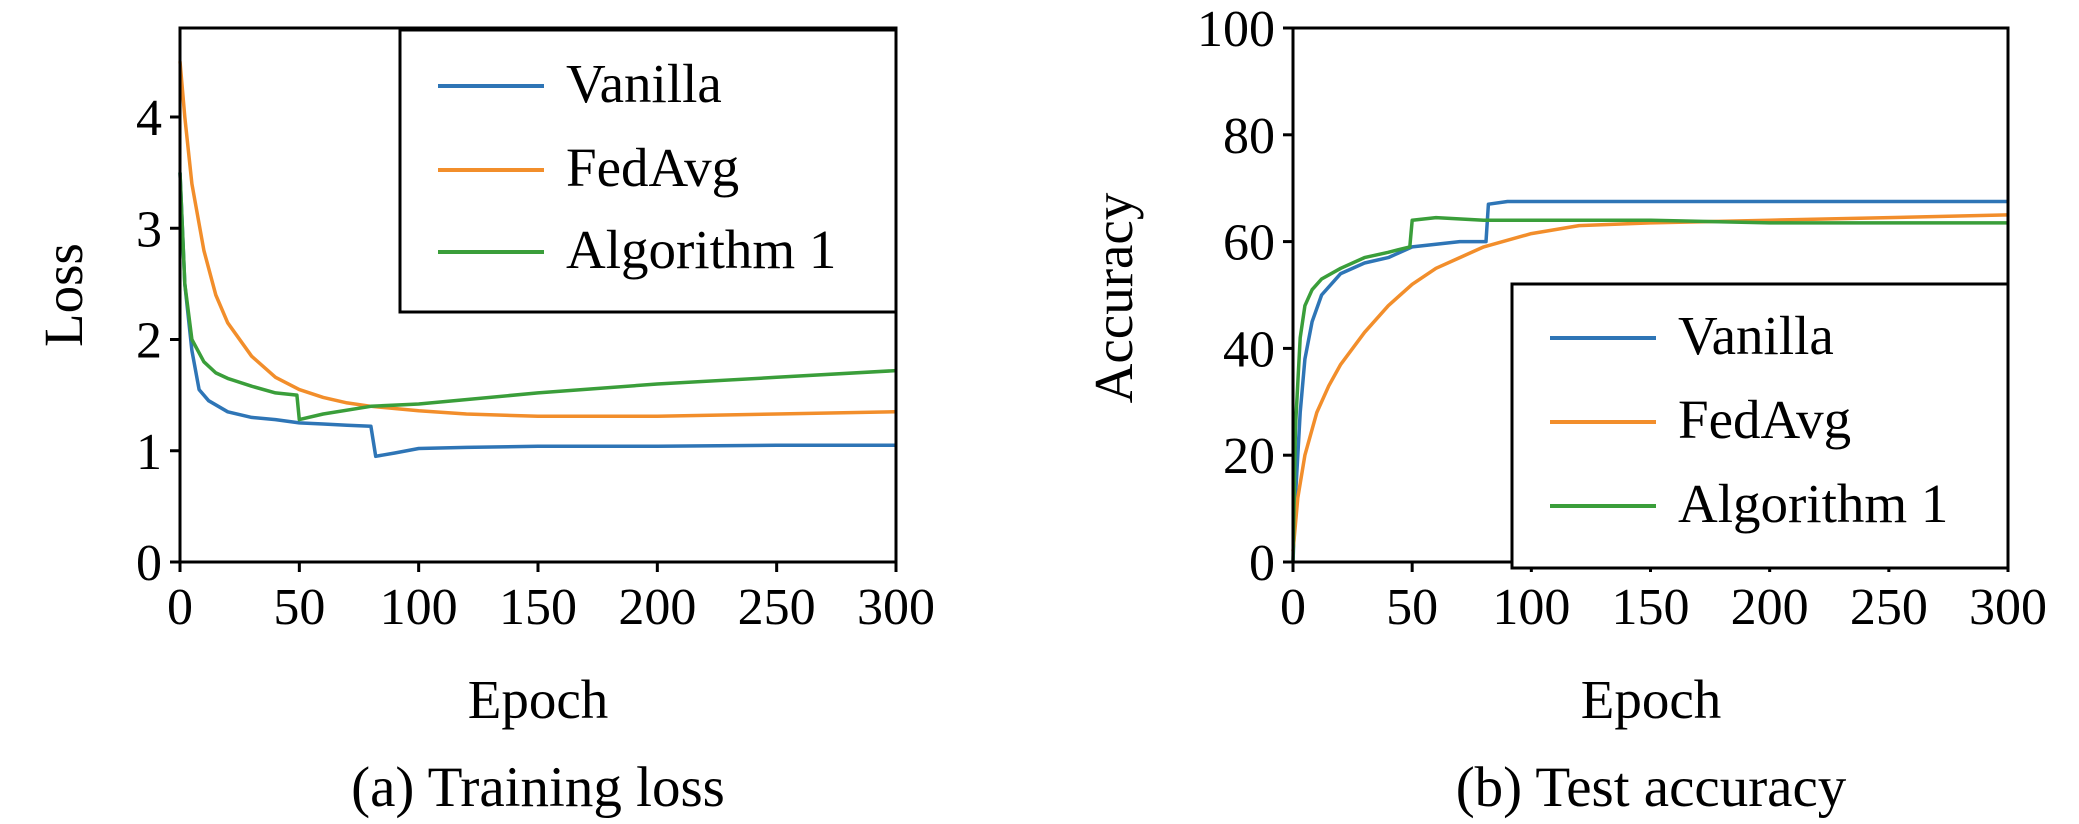  I want to click on training-loss-xtick-label: 300, so click(896, 607).